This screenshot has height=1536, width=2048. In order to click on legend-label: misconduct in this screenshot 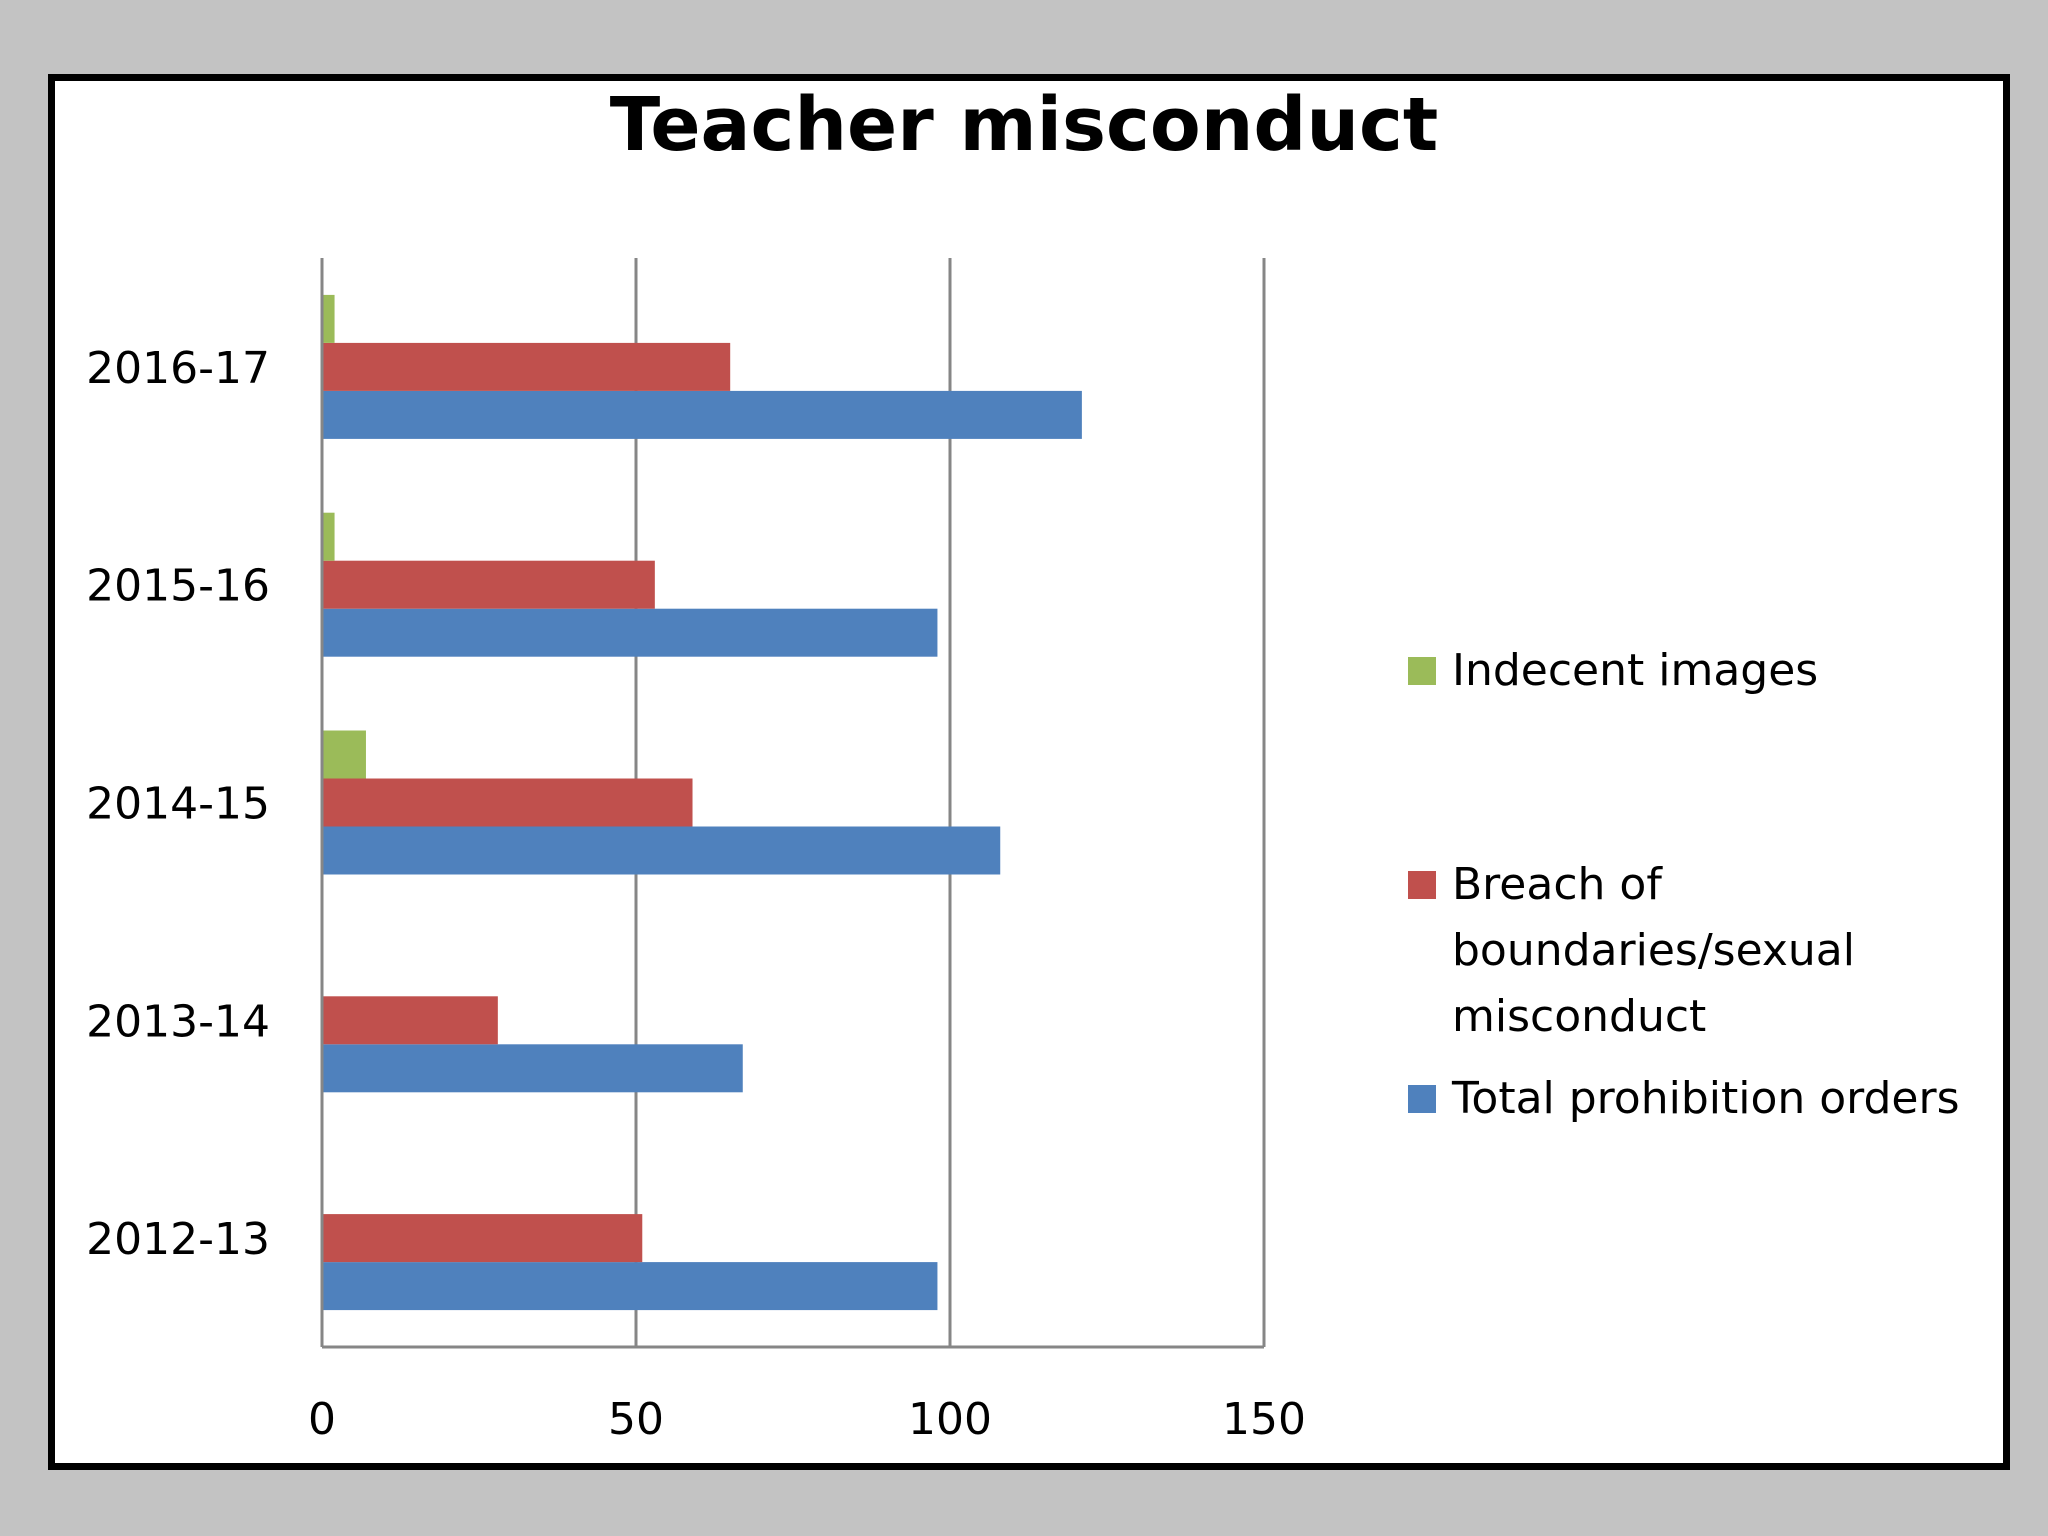, I will do `click(1579, 1016)`.